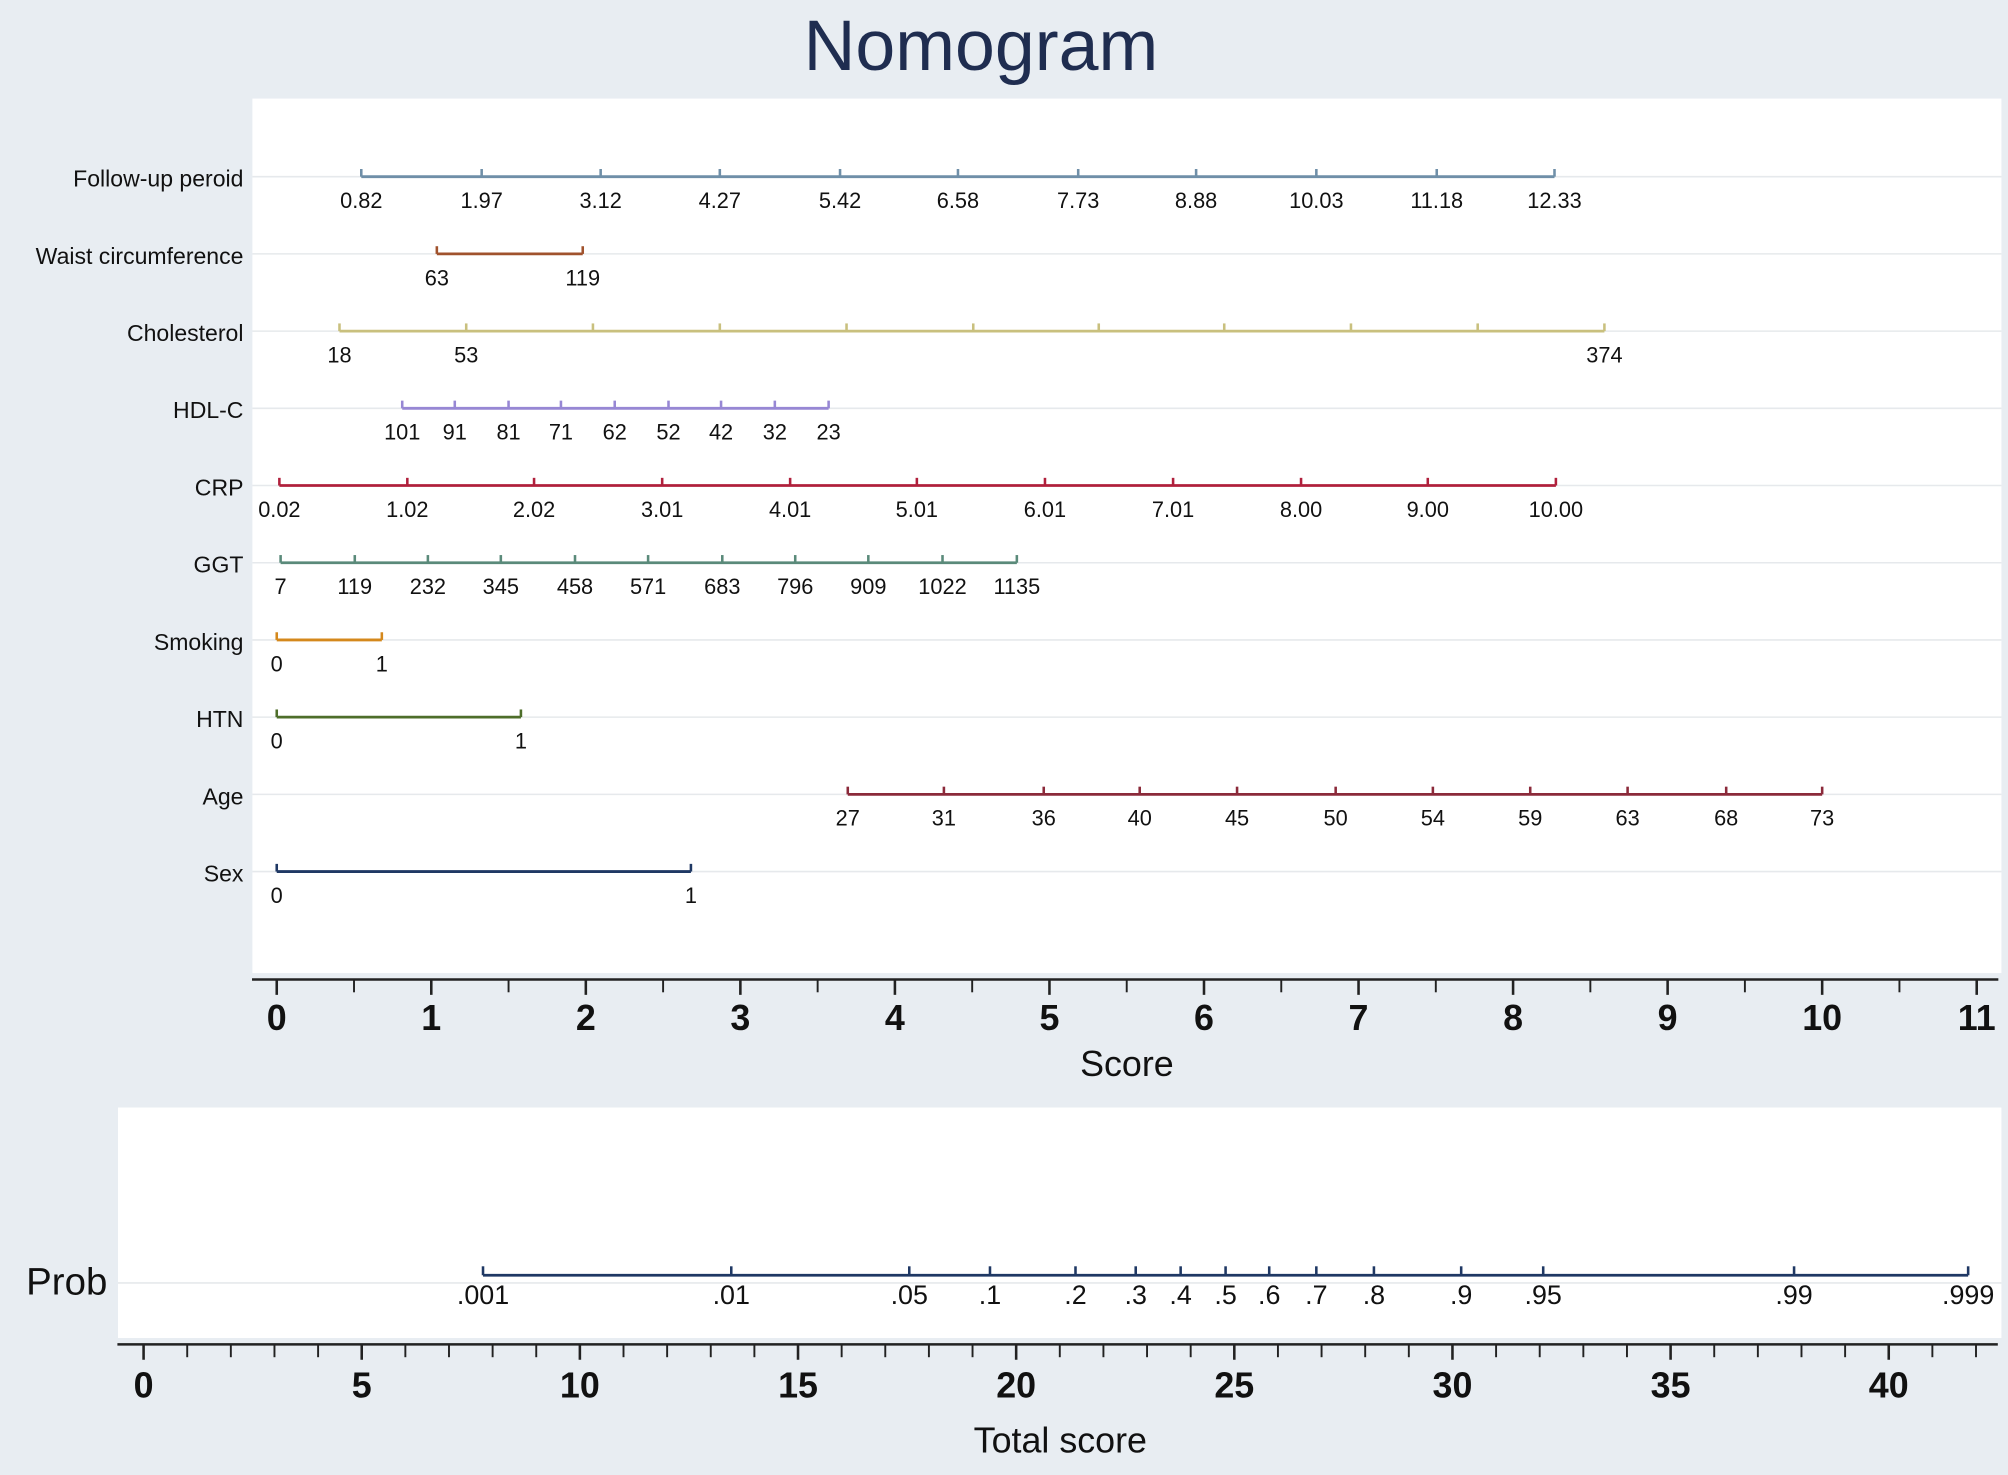 Image resolution: width=2008 pixels, height=1475 pixels. I want to click on scale-tick-label: 18, so click(339, 354).